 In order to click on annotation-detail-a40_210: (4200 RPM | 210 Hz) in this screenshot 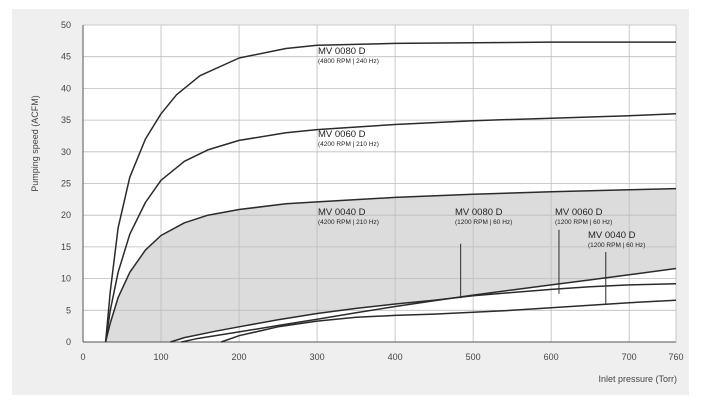, I will do `click(348, 222)`.